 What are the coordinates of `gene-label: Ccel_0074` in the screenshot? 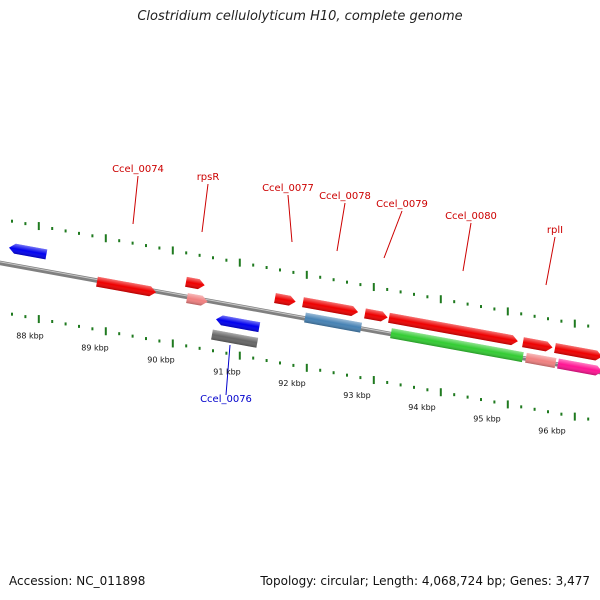 It's located at (138, 169).